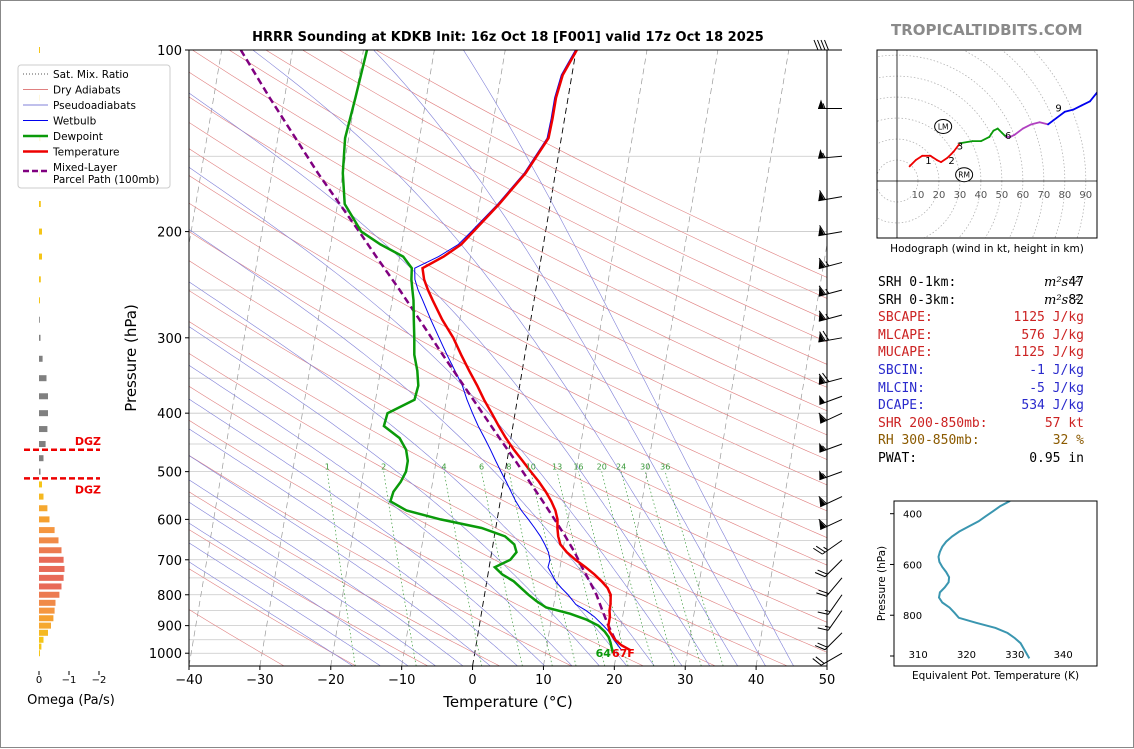 The width and height of the screenshot is (1134, 749). I want to click on hodograph-ring-label: 90, so click(1085, 195).